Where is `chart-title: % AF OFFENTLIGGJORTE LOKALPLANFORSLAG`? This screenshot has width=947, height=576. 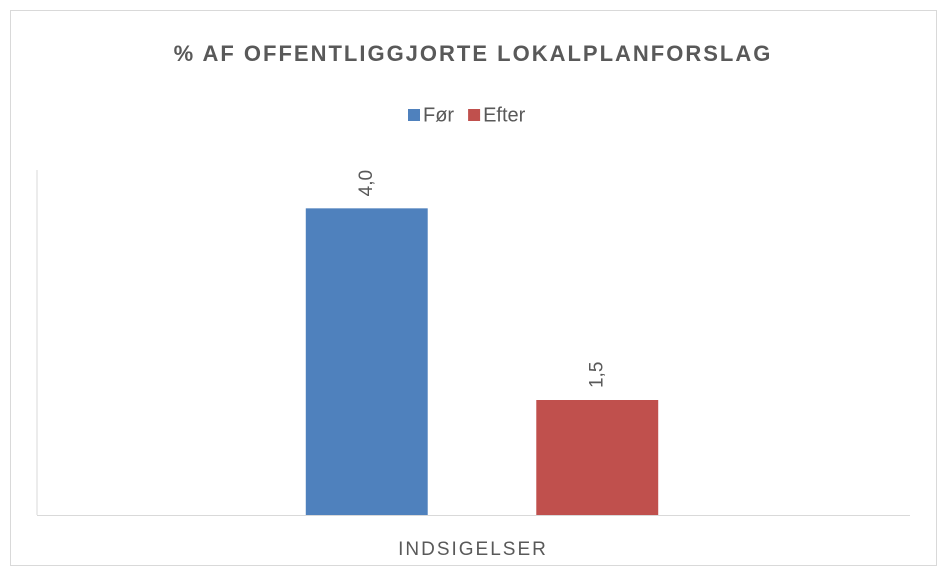 chart-title: % AF OFFENTLIGGJORTE LOKALPLANFORSLAG is located at coordinates (473, 53).